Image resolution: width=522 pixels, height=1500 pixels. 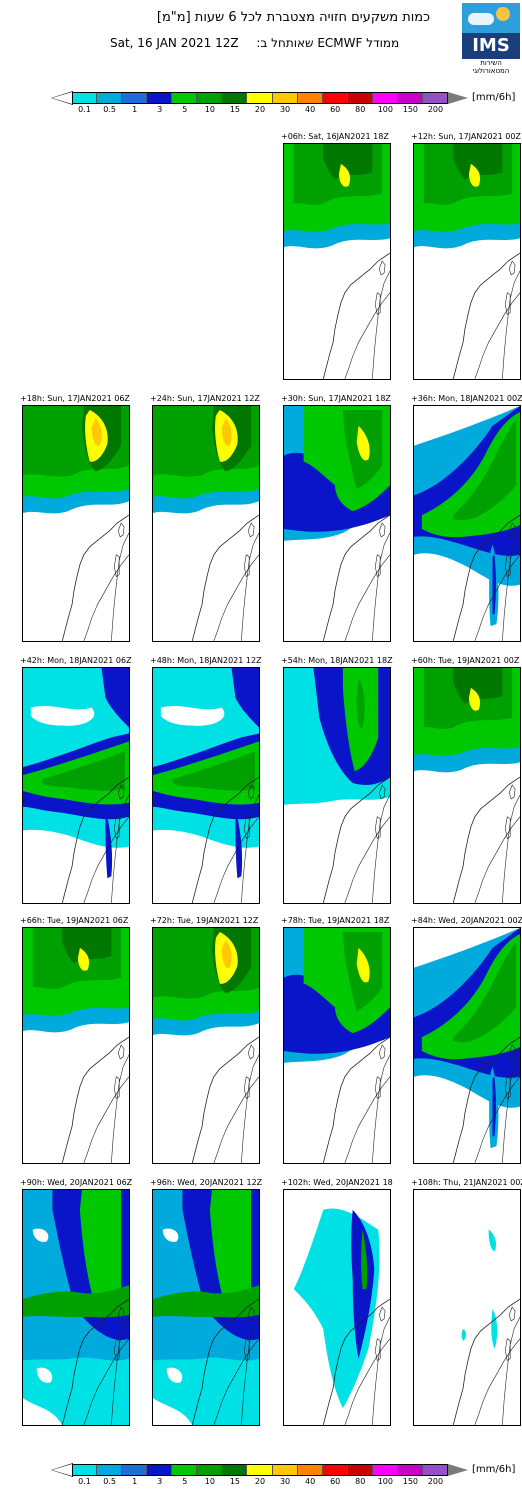 I want to click on colorbar-top-tick-label: 10, so click(x=209, y=109).